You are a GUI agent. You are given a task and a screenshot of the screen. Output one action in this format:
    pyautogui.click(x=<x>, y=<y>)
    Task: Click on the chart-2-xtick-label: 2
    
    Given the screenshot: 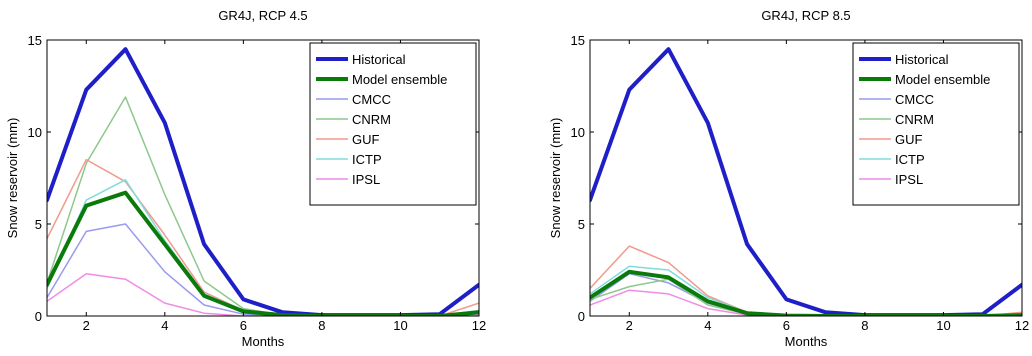 What is the action you would take?
    pyautogui.click(x=629, y=325)
    